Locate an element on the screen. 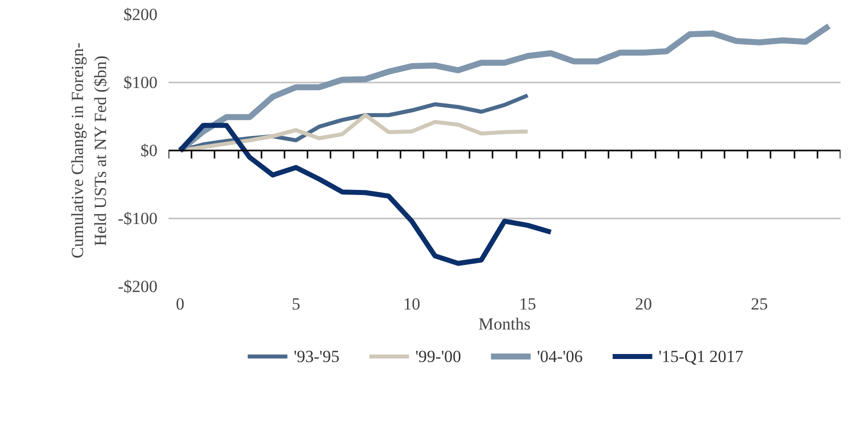 This screenshot has width=852, height=424. line-series is located at coordinates (354, 132).